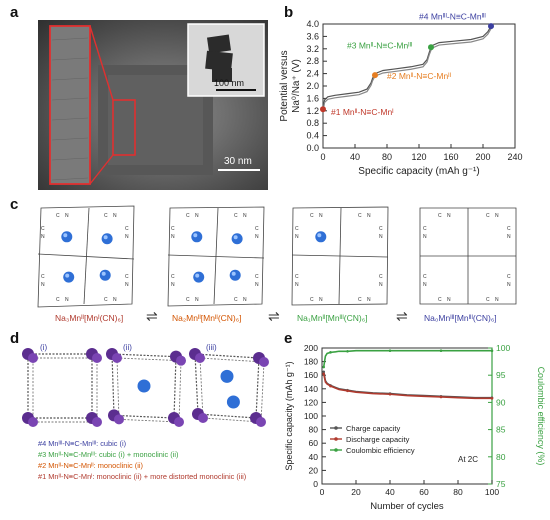 This screenshot has width=550, height=520. What do you see at coordinates (86, 256) in the screenshot?
I see `framework-bond` at bounding box center [86, 256].